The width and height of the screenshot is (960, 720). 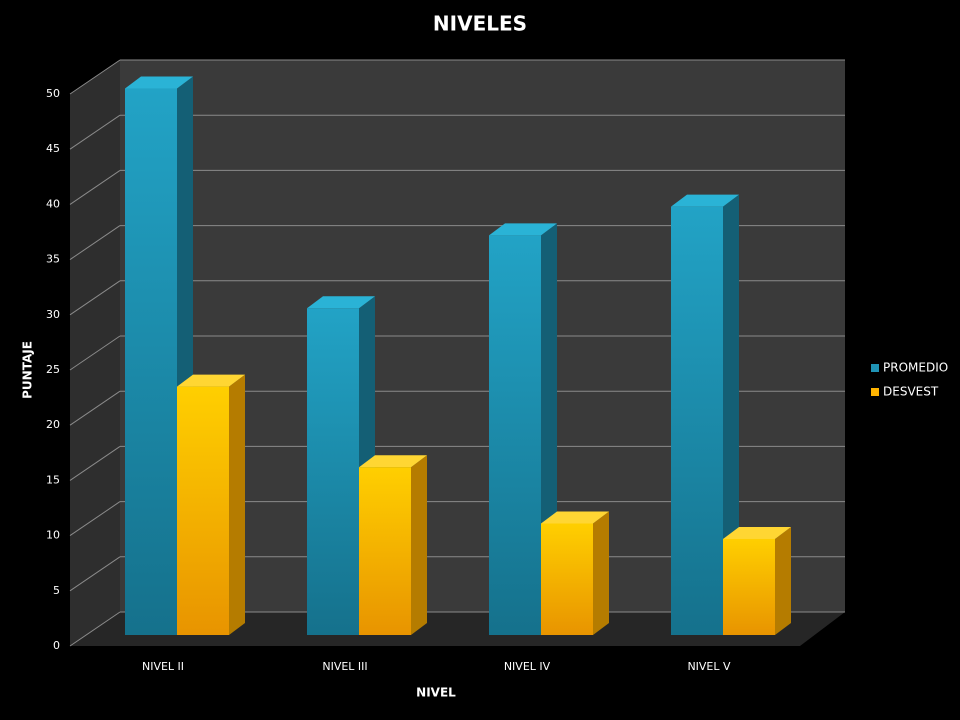 What do you see at coordinates (53, 424) in the screenshot?
I see `y-tick-label: 20` at bounding box center [53, 424].